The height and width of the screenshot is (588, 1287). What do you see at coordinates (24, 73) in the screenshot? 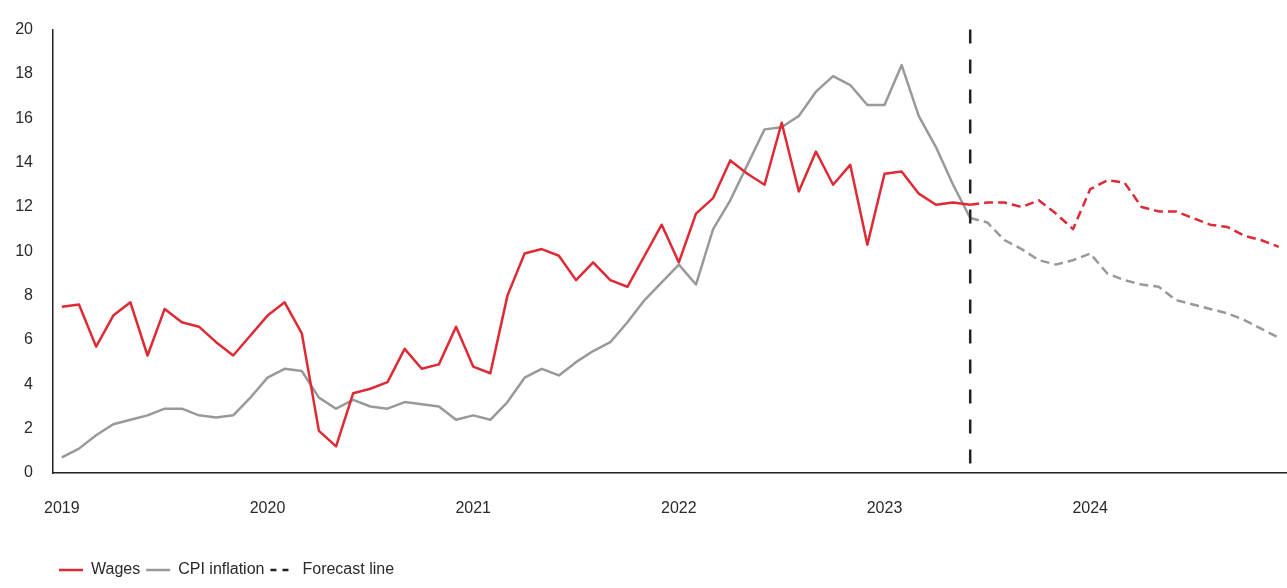
I see `y-tick-label: 18` at bounding box center [24, 73].